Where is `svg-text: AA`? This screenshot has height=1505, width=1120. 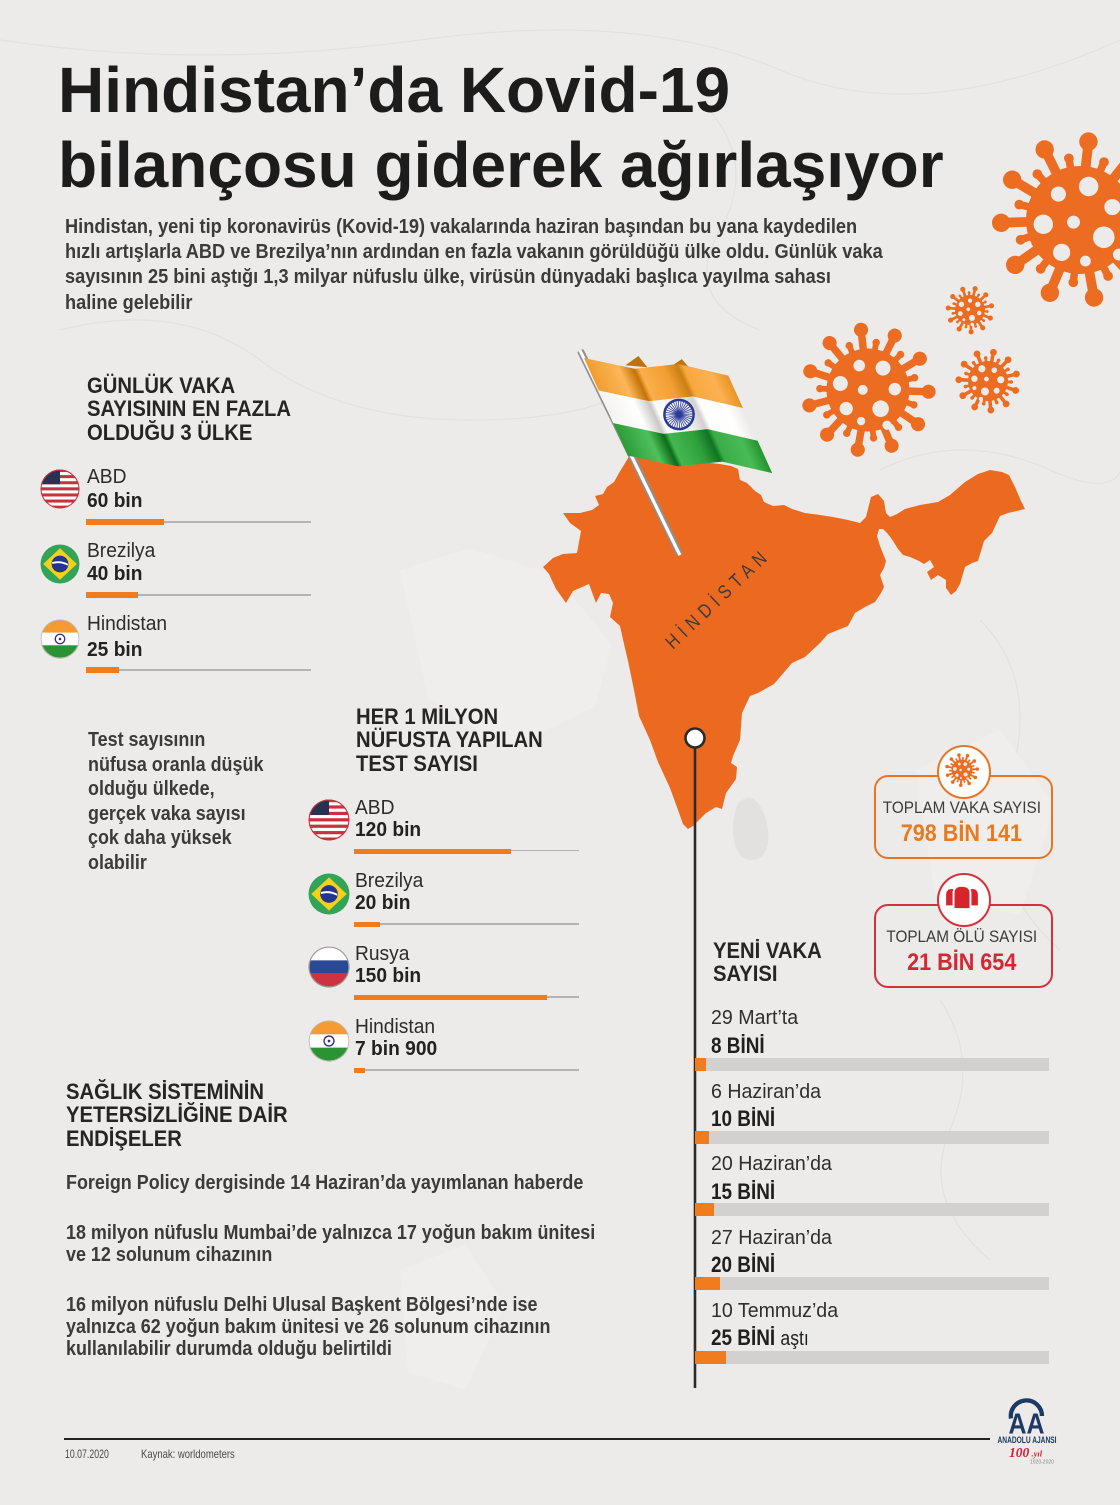
svg-text: AA is located at coordinates (1027, 1425).